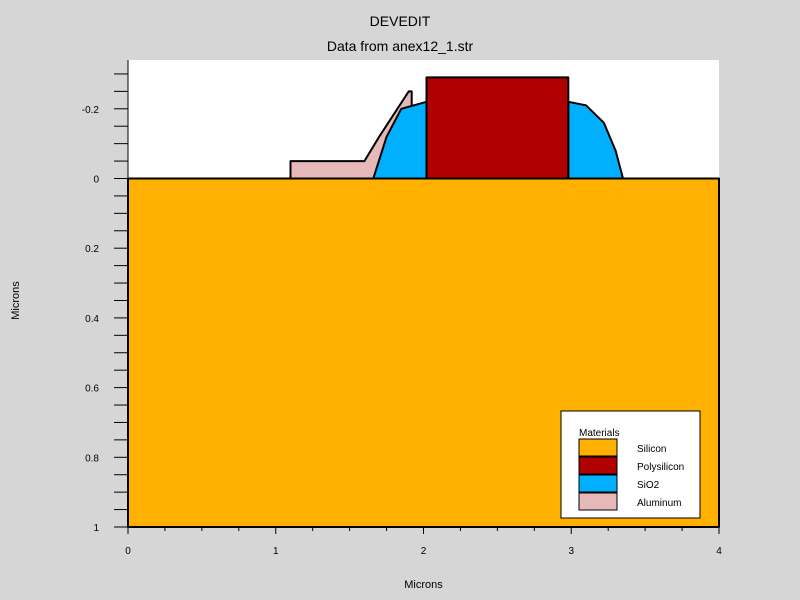  Describe the element at coordinates (92, 389) in the screenshot. I see `y-tick-label: 0.6` at that location.